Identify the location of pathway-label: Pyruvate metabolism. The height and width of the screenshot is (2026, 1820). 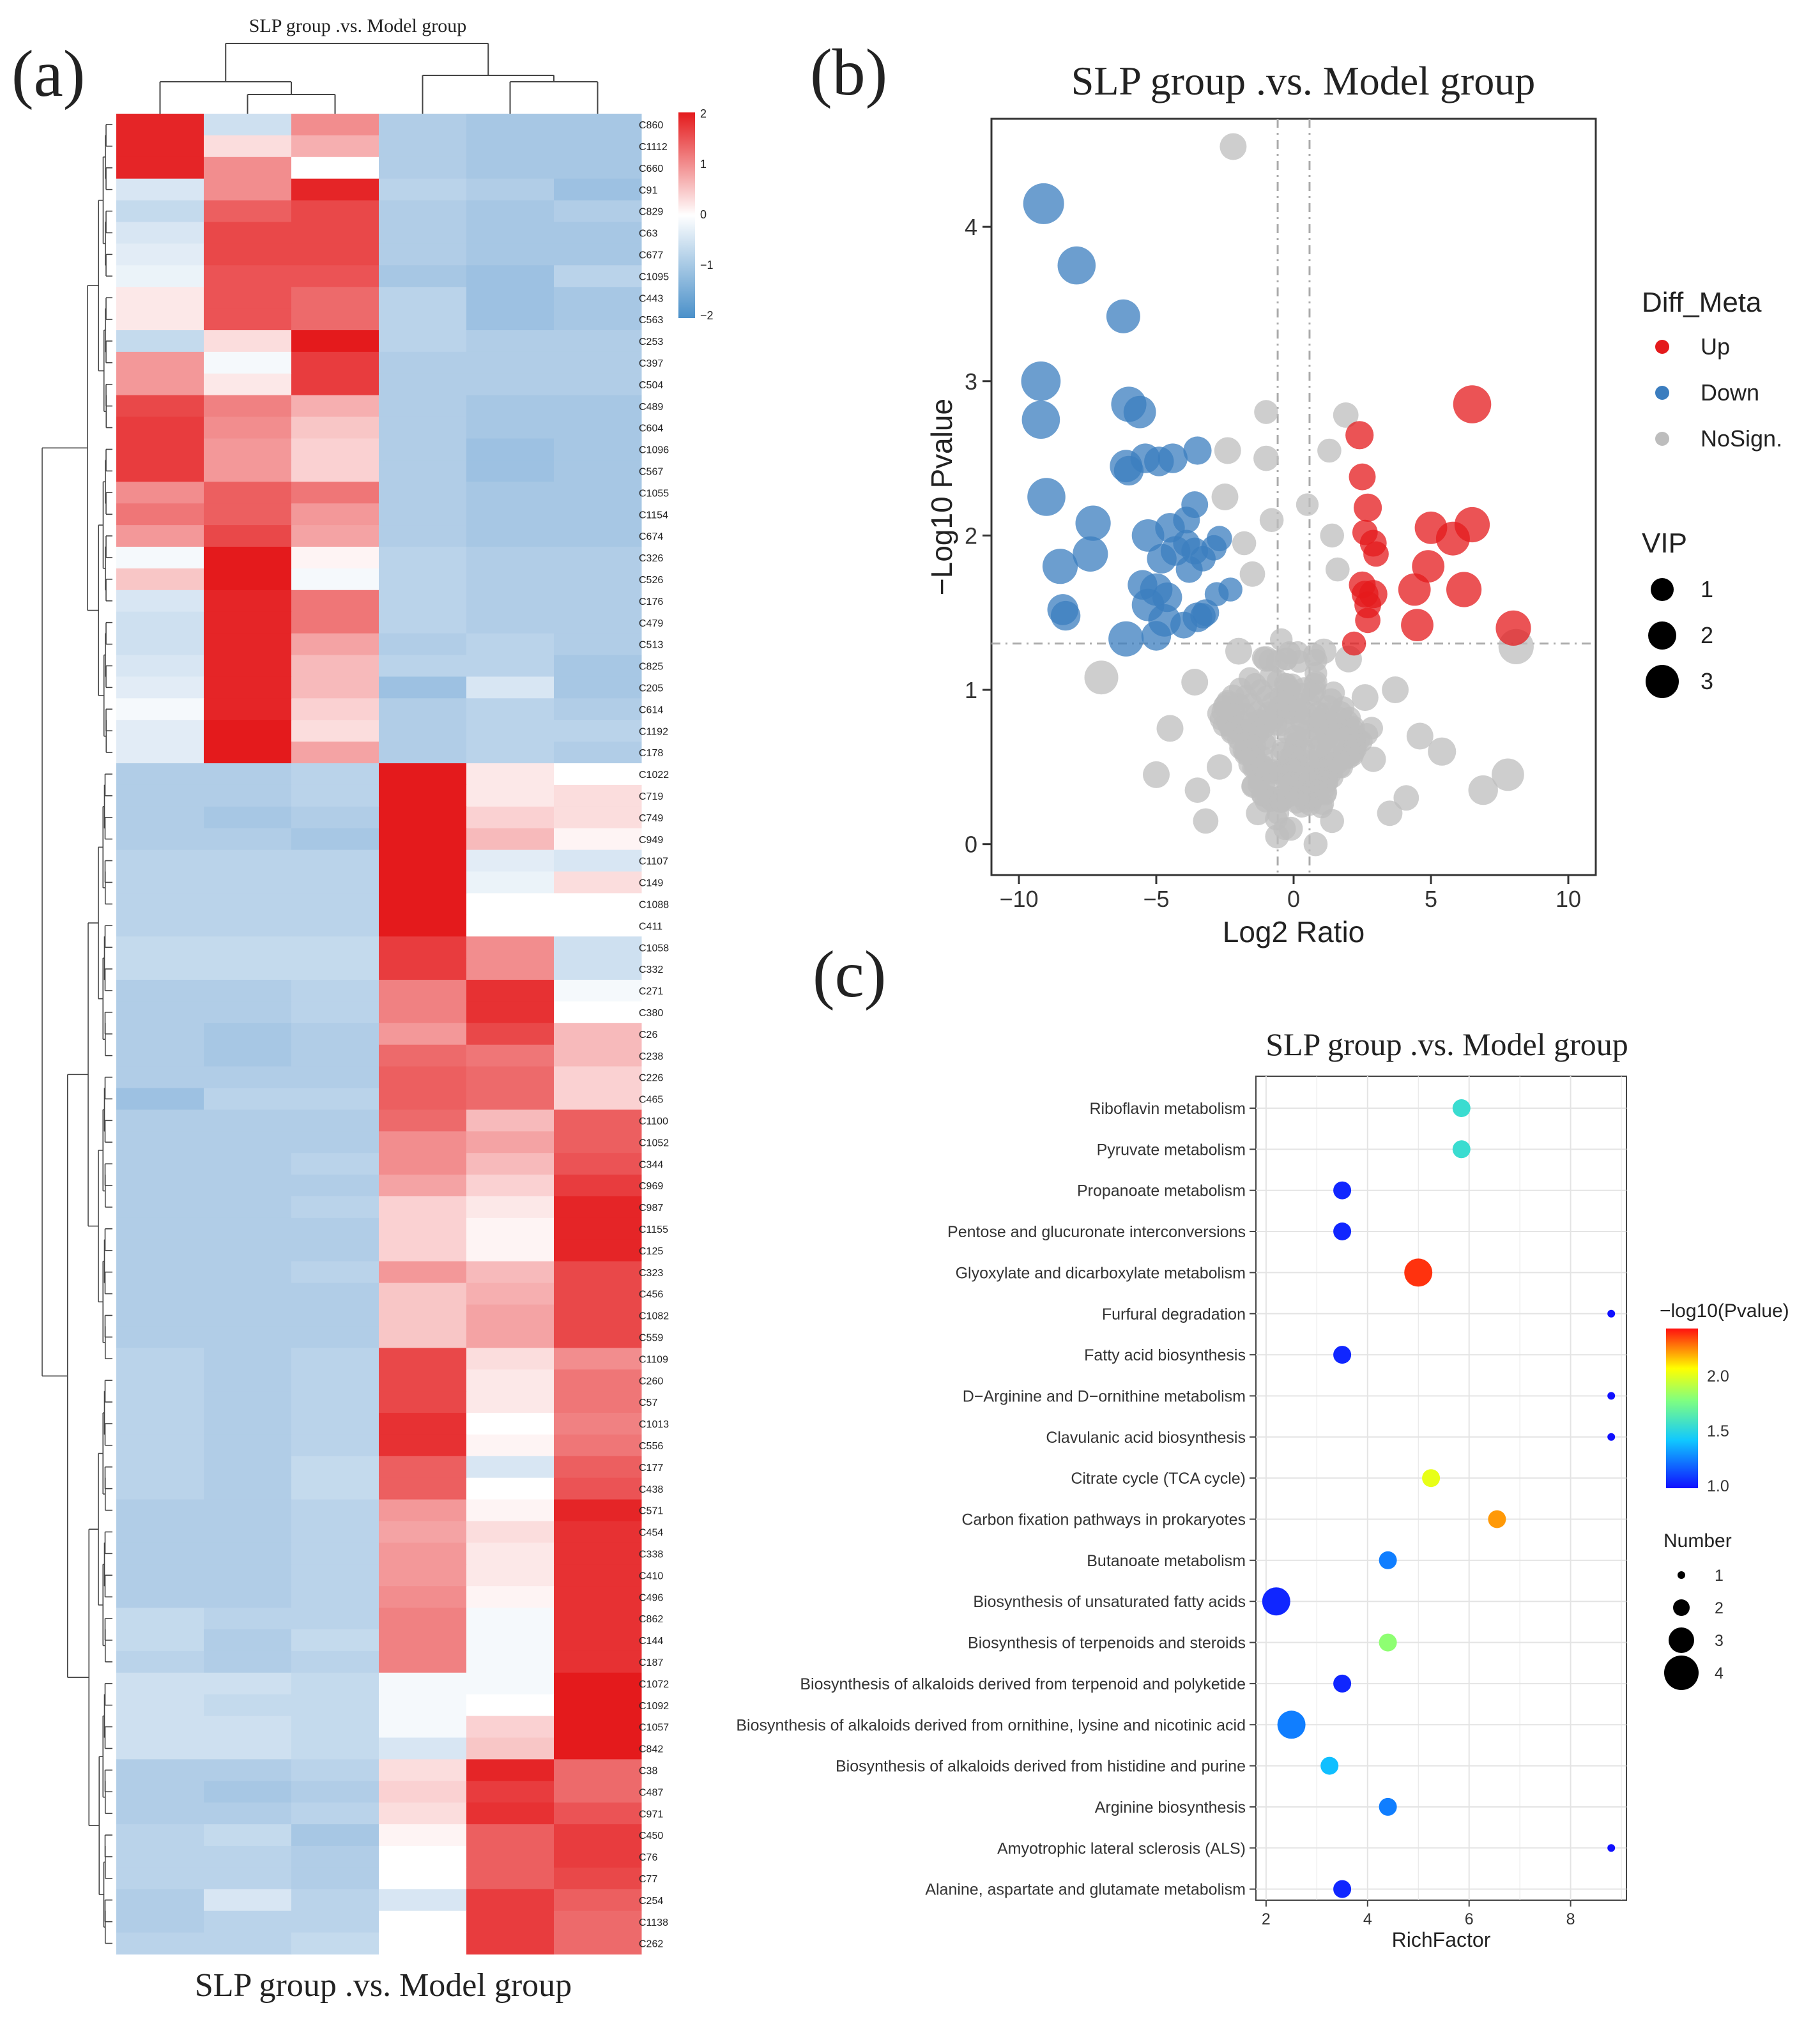
(1171, 1150).